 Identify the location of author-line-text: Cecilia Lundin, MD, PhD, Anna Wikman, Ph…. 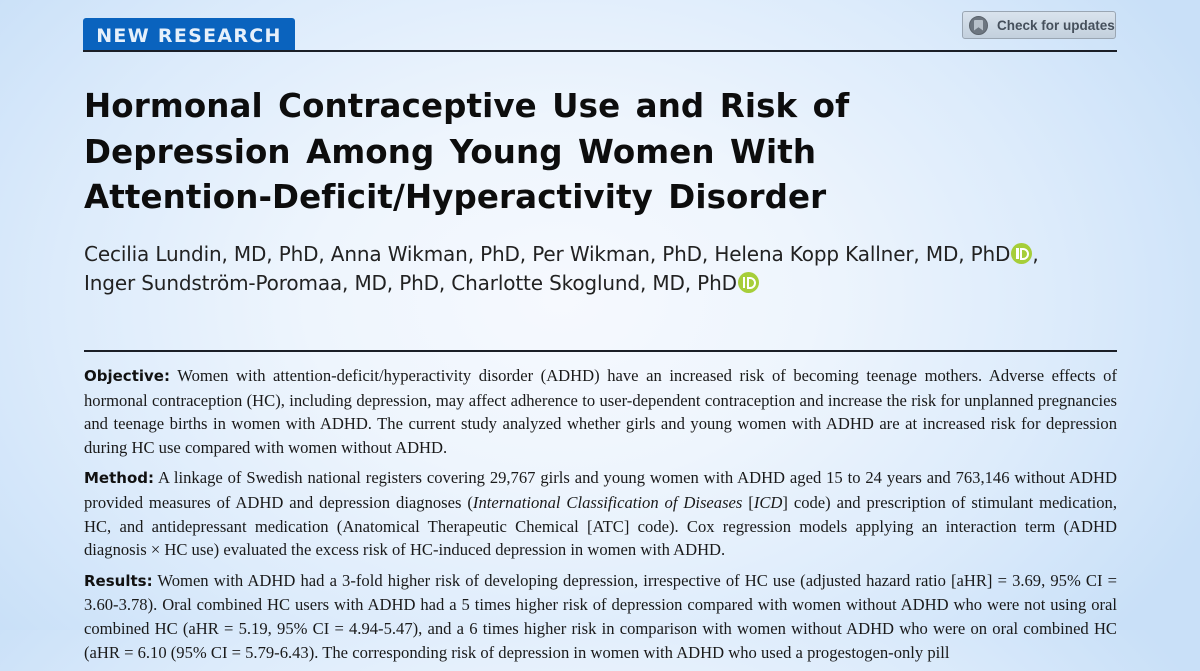
(547, 254).